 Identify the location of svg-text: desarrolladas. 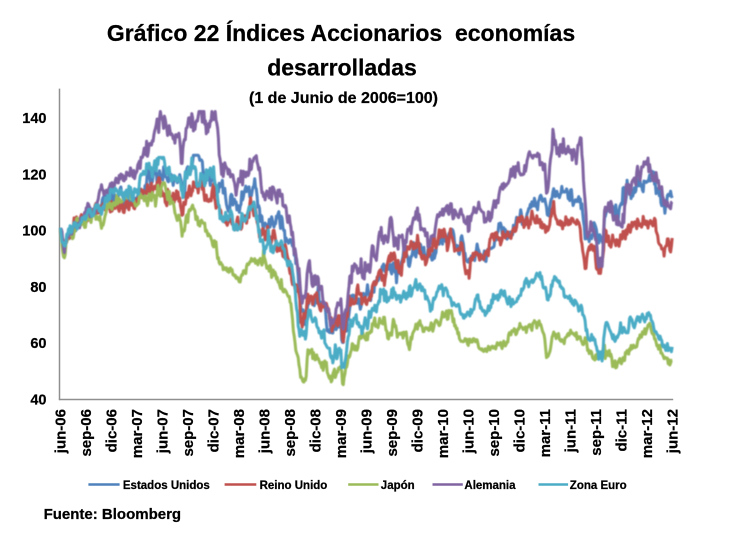
(342, 68).